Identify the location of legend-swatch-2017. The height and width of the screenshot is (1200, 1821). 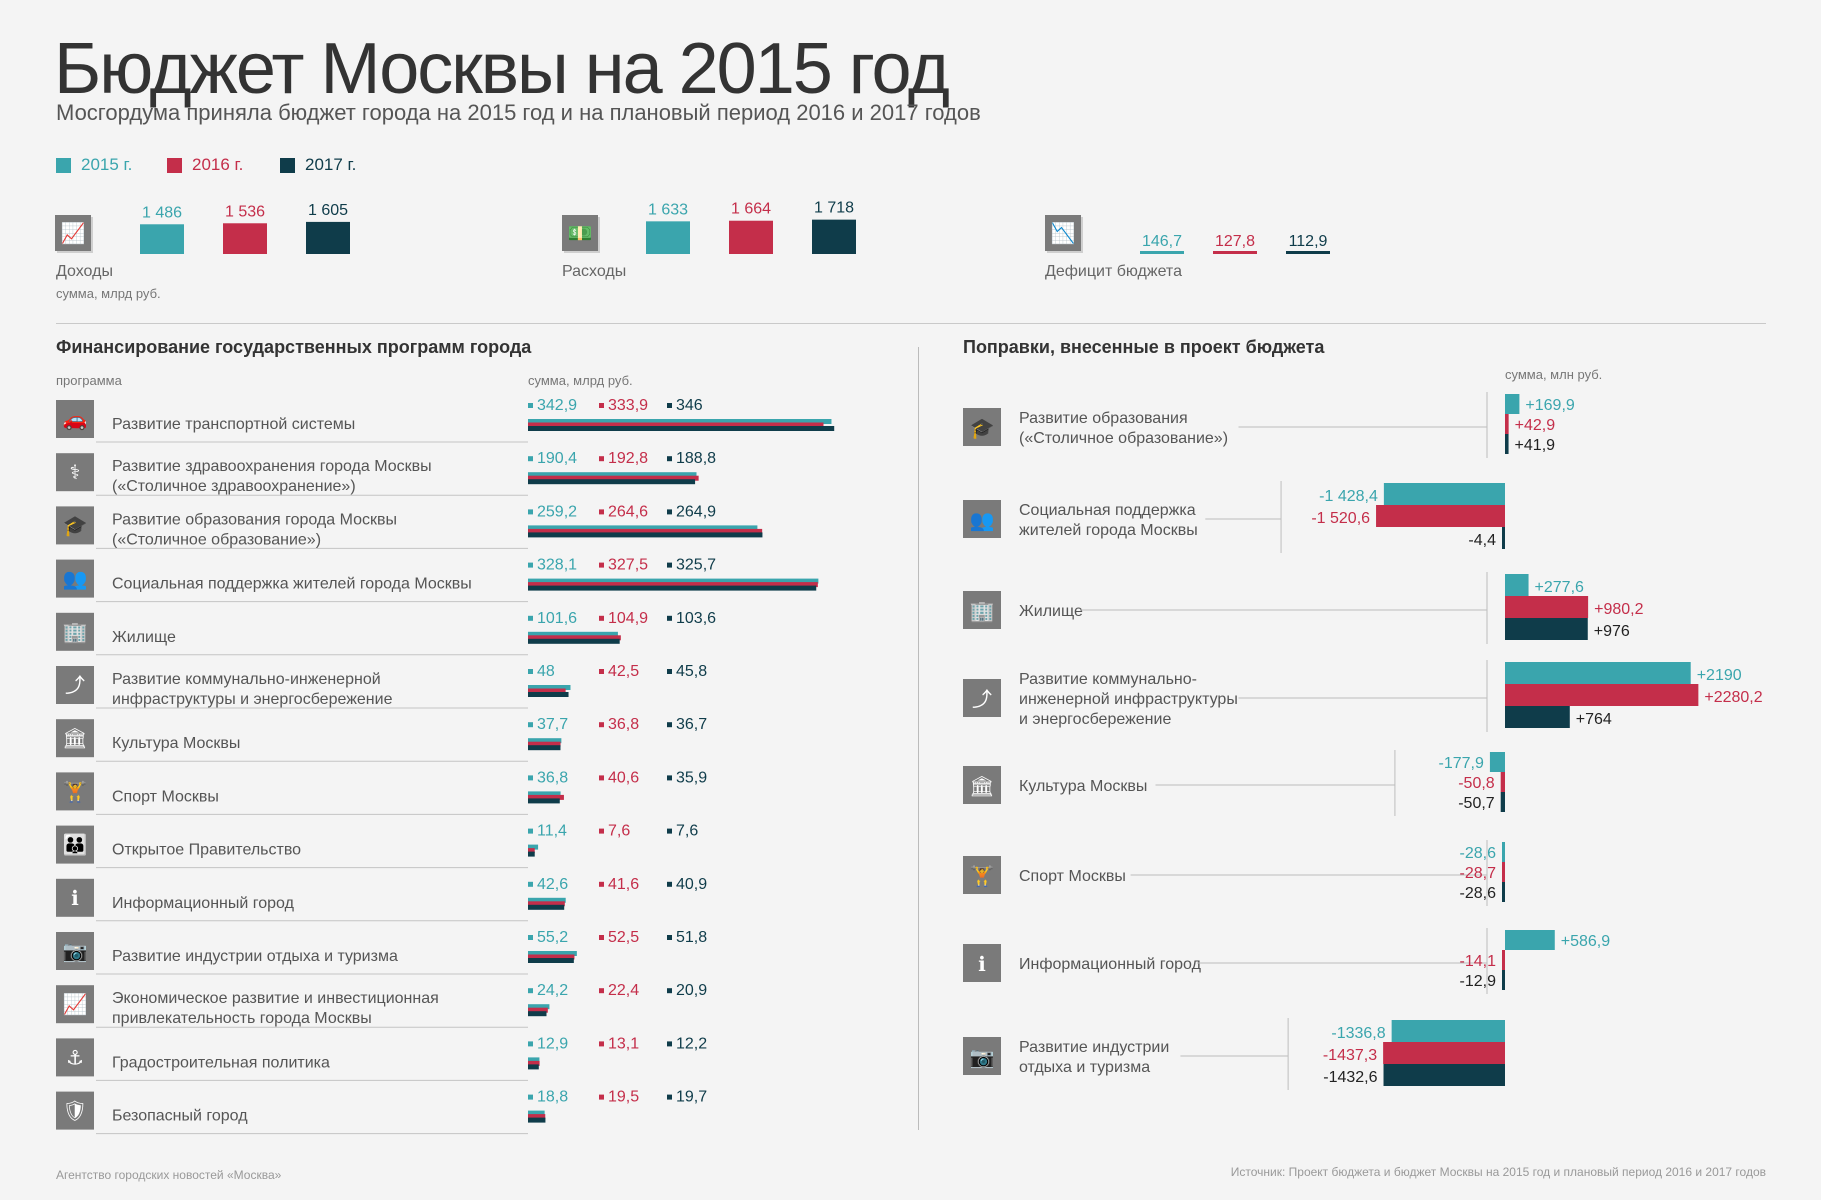
(287, 165).